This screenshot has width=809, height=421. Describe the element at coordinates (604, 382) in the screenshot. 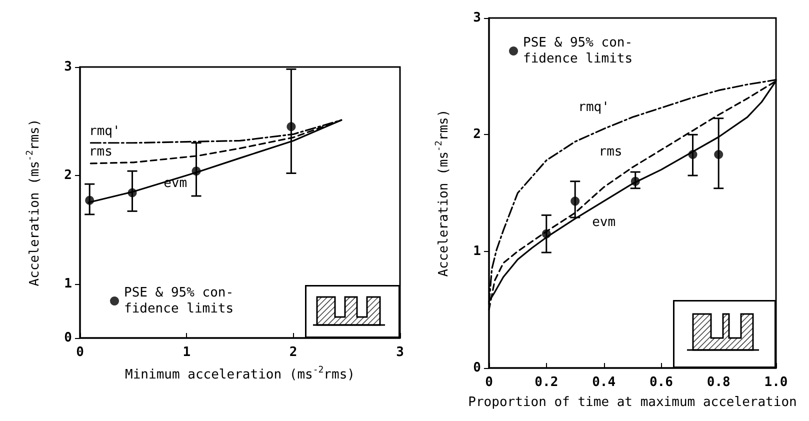

I see `x-tick-label: 0.4` at that location.